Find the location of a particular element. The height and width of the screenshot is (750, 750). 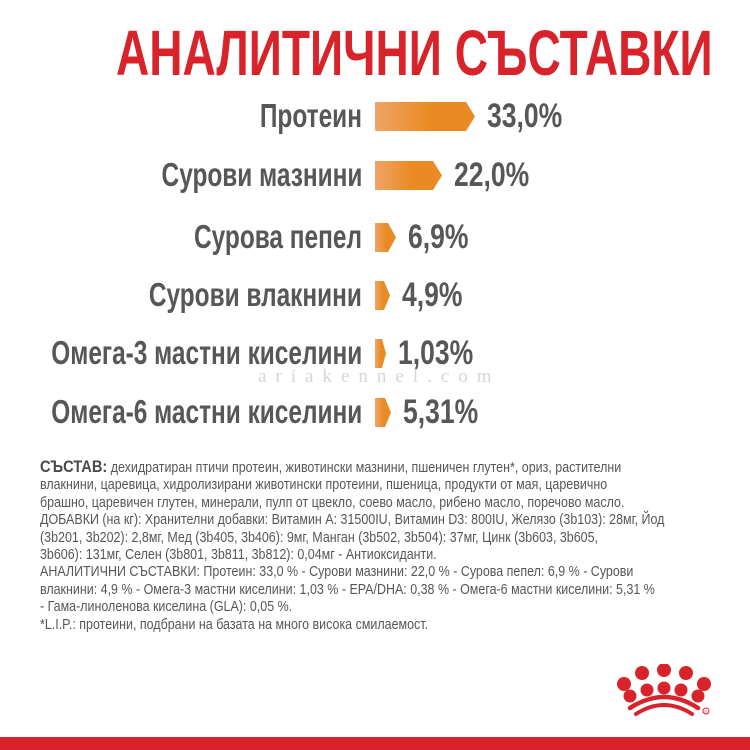

chart-row: Протеин 33,0% is located at coordinates (375, 116).